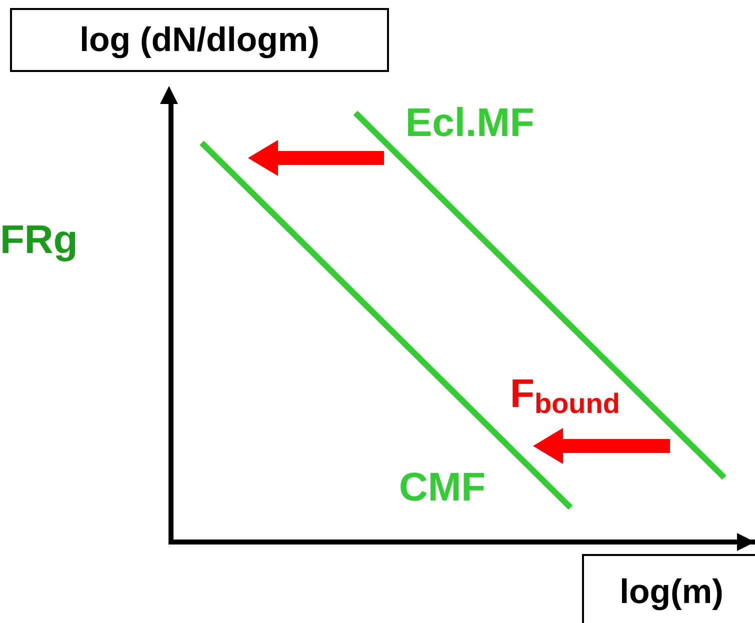 The image size is (755, 623). What do you see at coordinates (39, 240) in the screenshot?
I see `text: FRg` at bounding box center [39, 240].